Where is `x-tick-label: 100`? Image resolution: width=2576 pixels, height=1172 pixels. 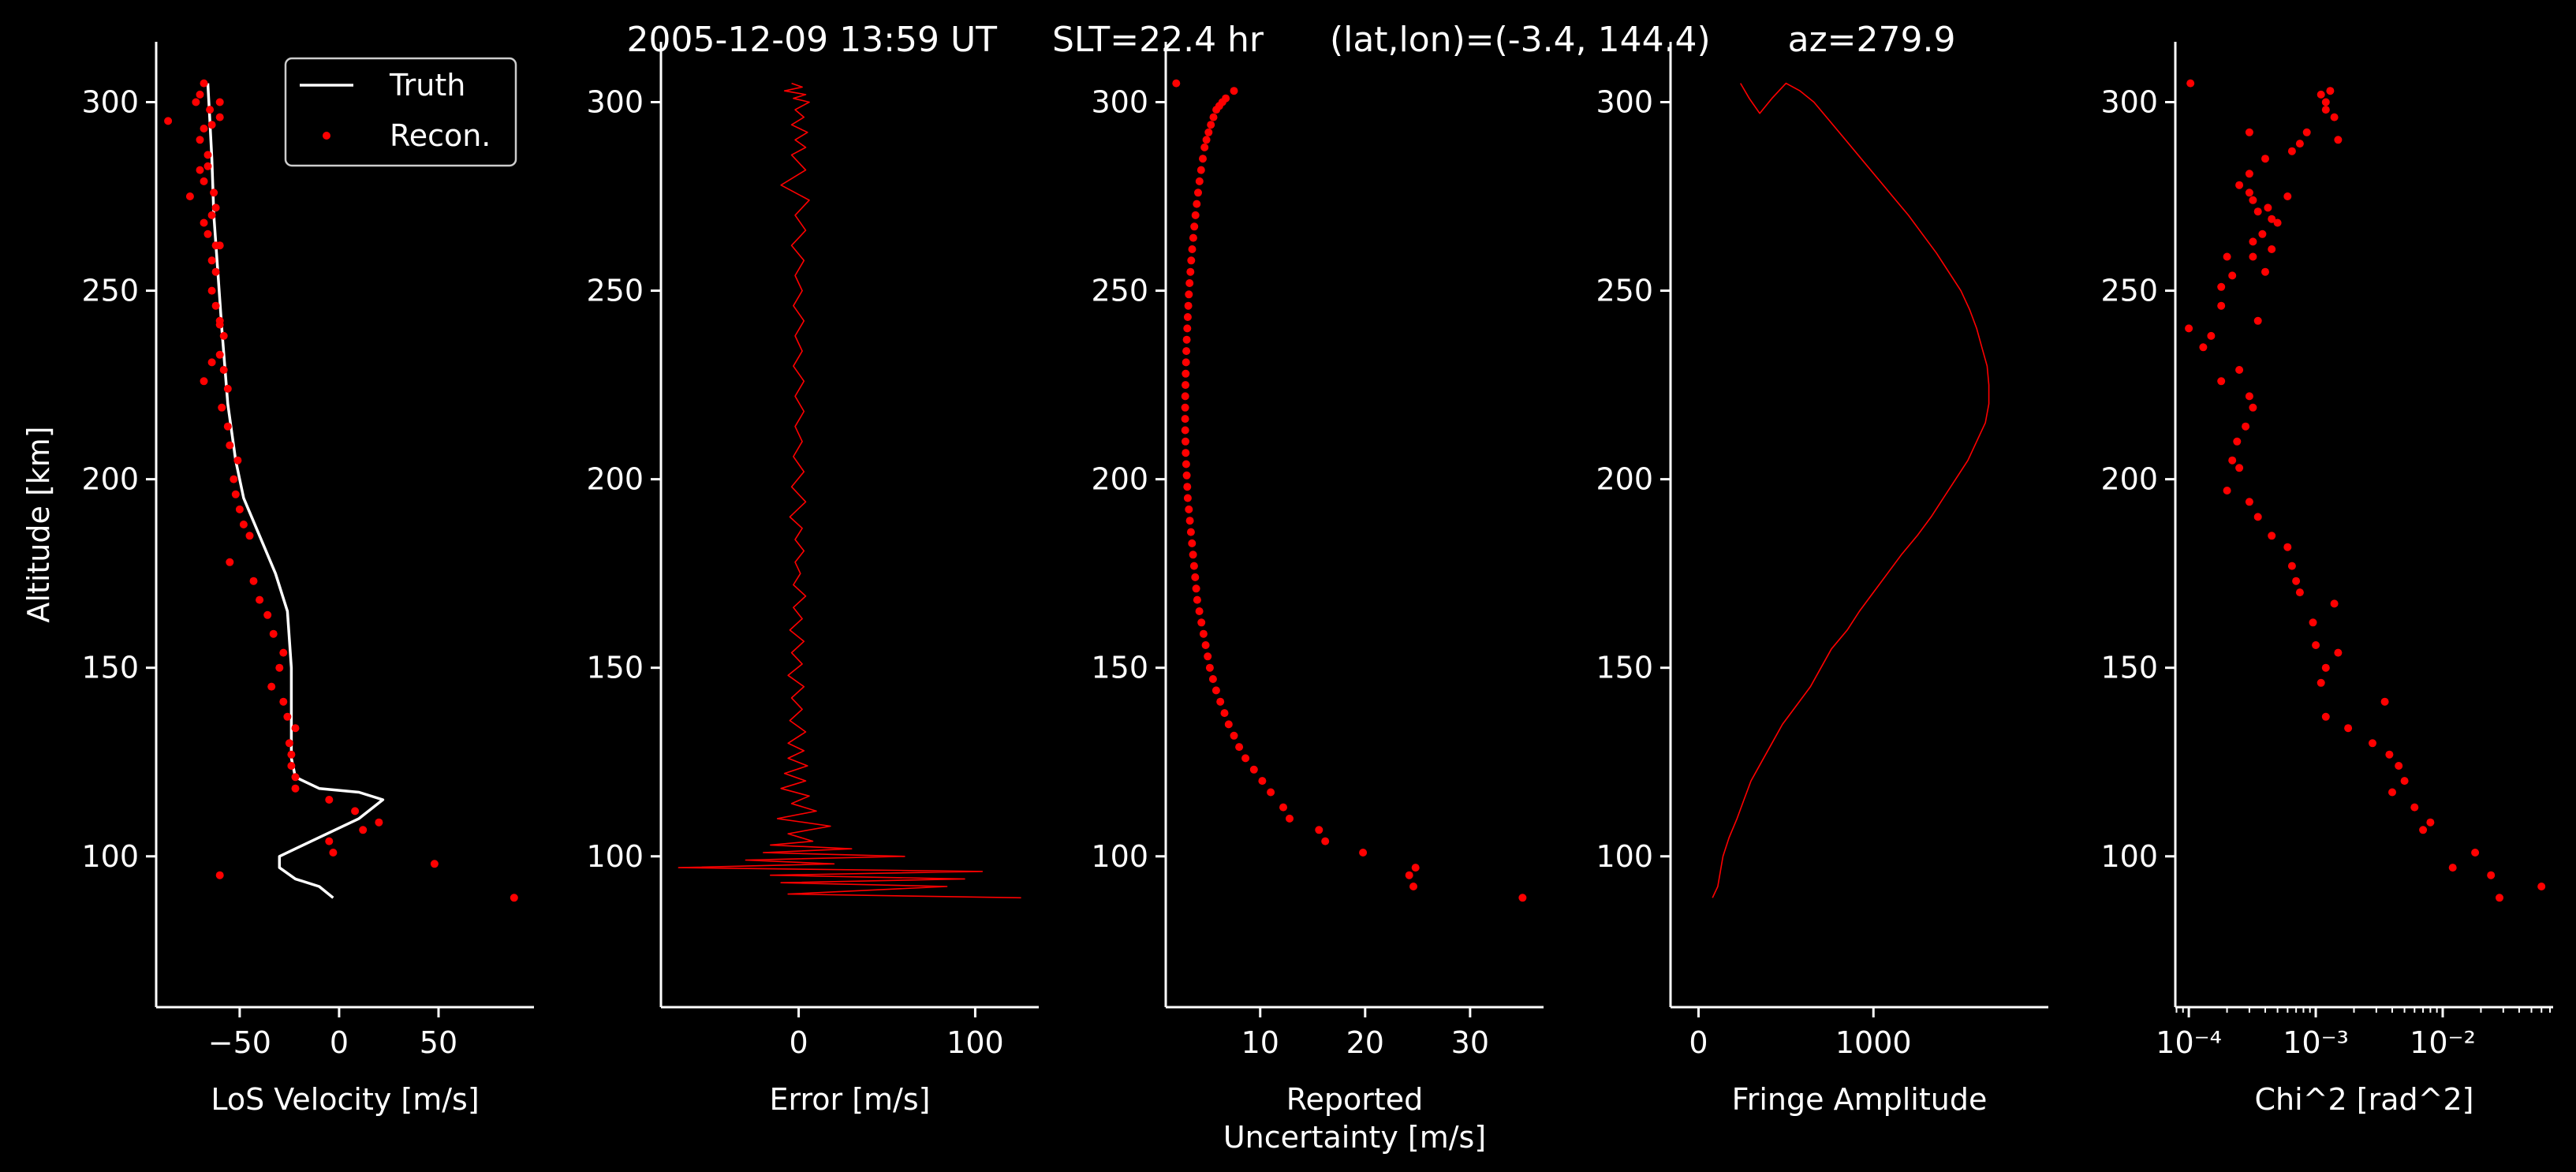
x-tick-label: 100 is located at coordinates (975, 1043).